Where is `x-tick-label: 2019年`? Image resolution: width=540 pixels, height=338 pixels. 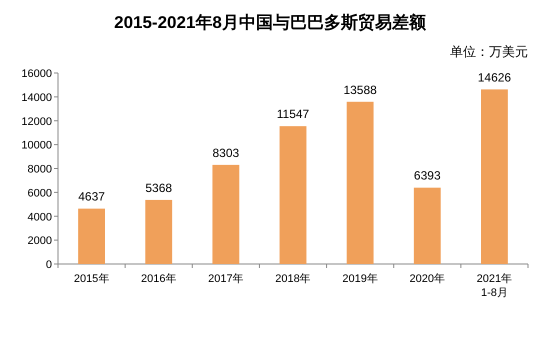 x-tick-label: 2019年 is located at coordinates (360, 279).